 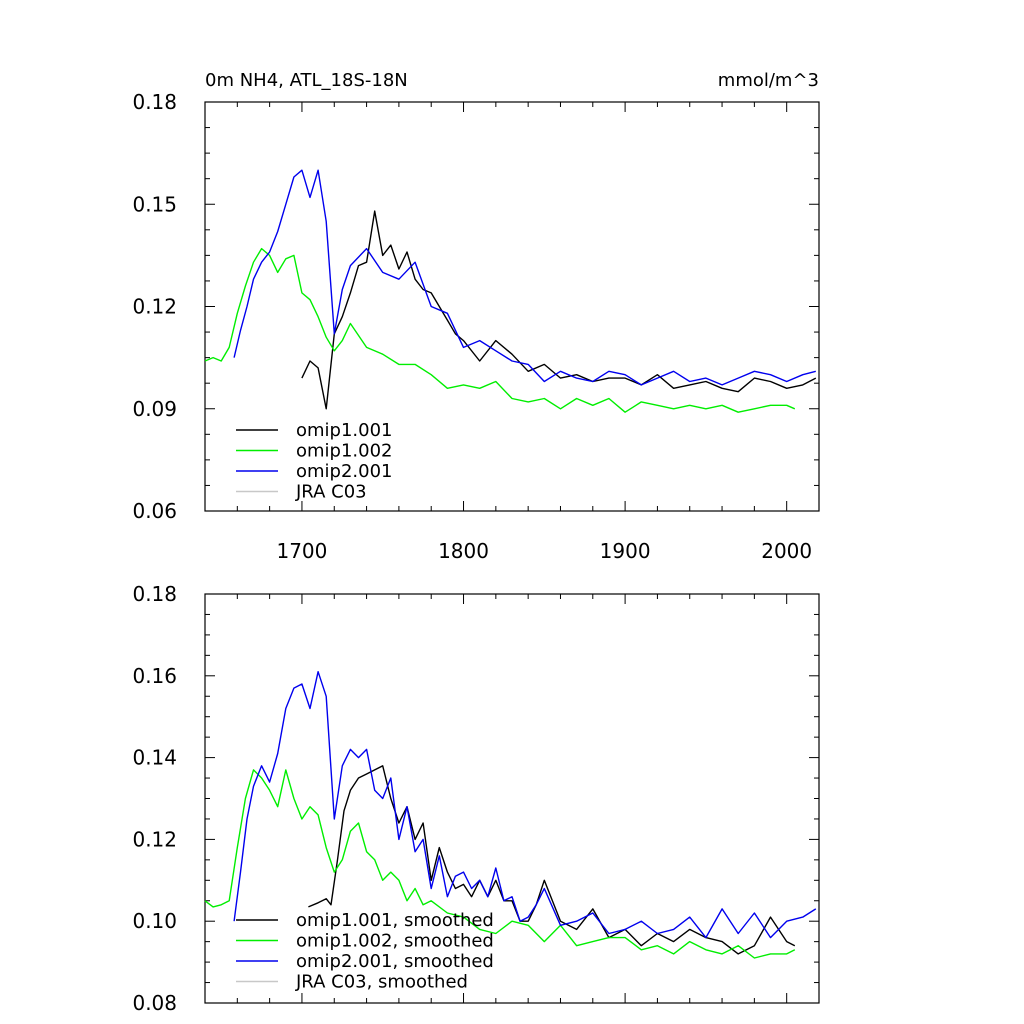 What do you see at coordinates (306, 80) in the screenshot?
I see `top-chart-title: 0m NH4, ATL_18S-18N` at bounding box center [306, 80].